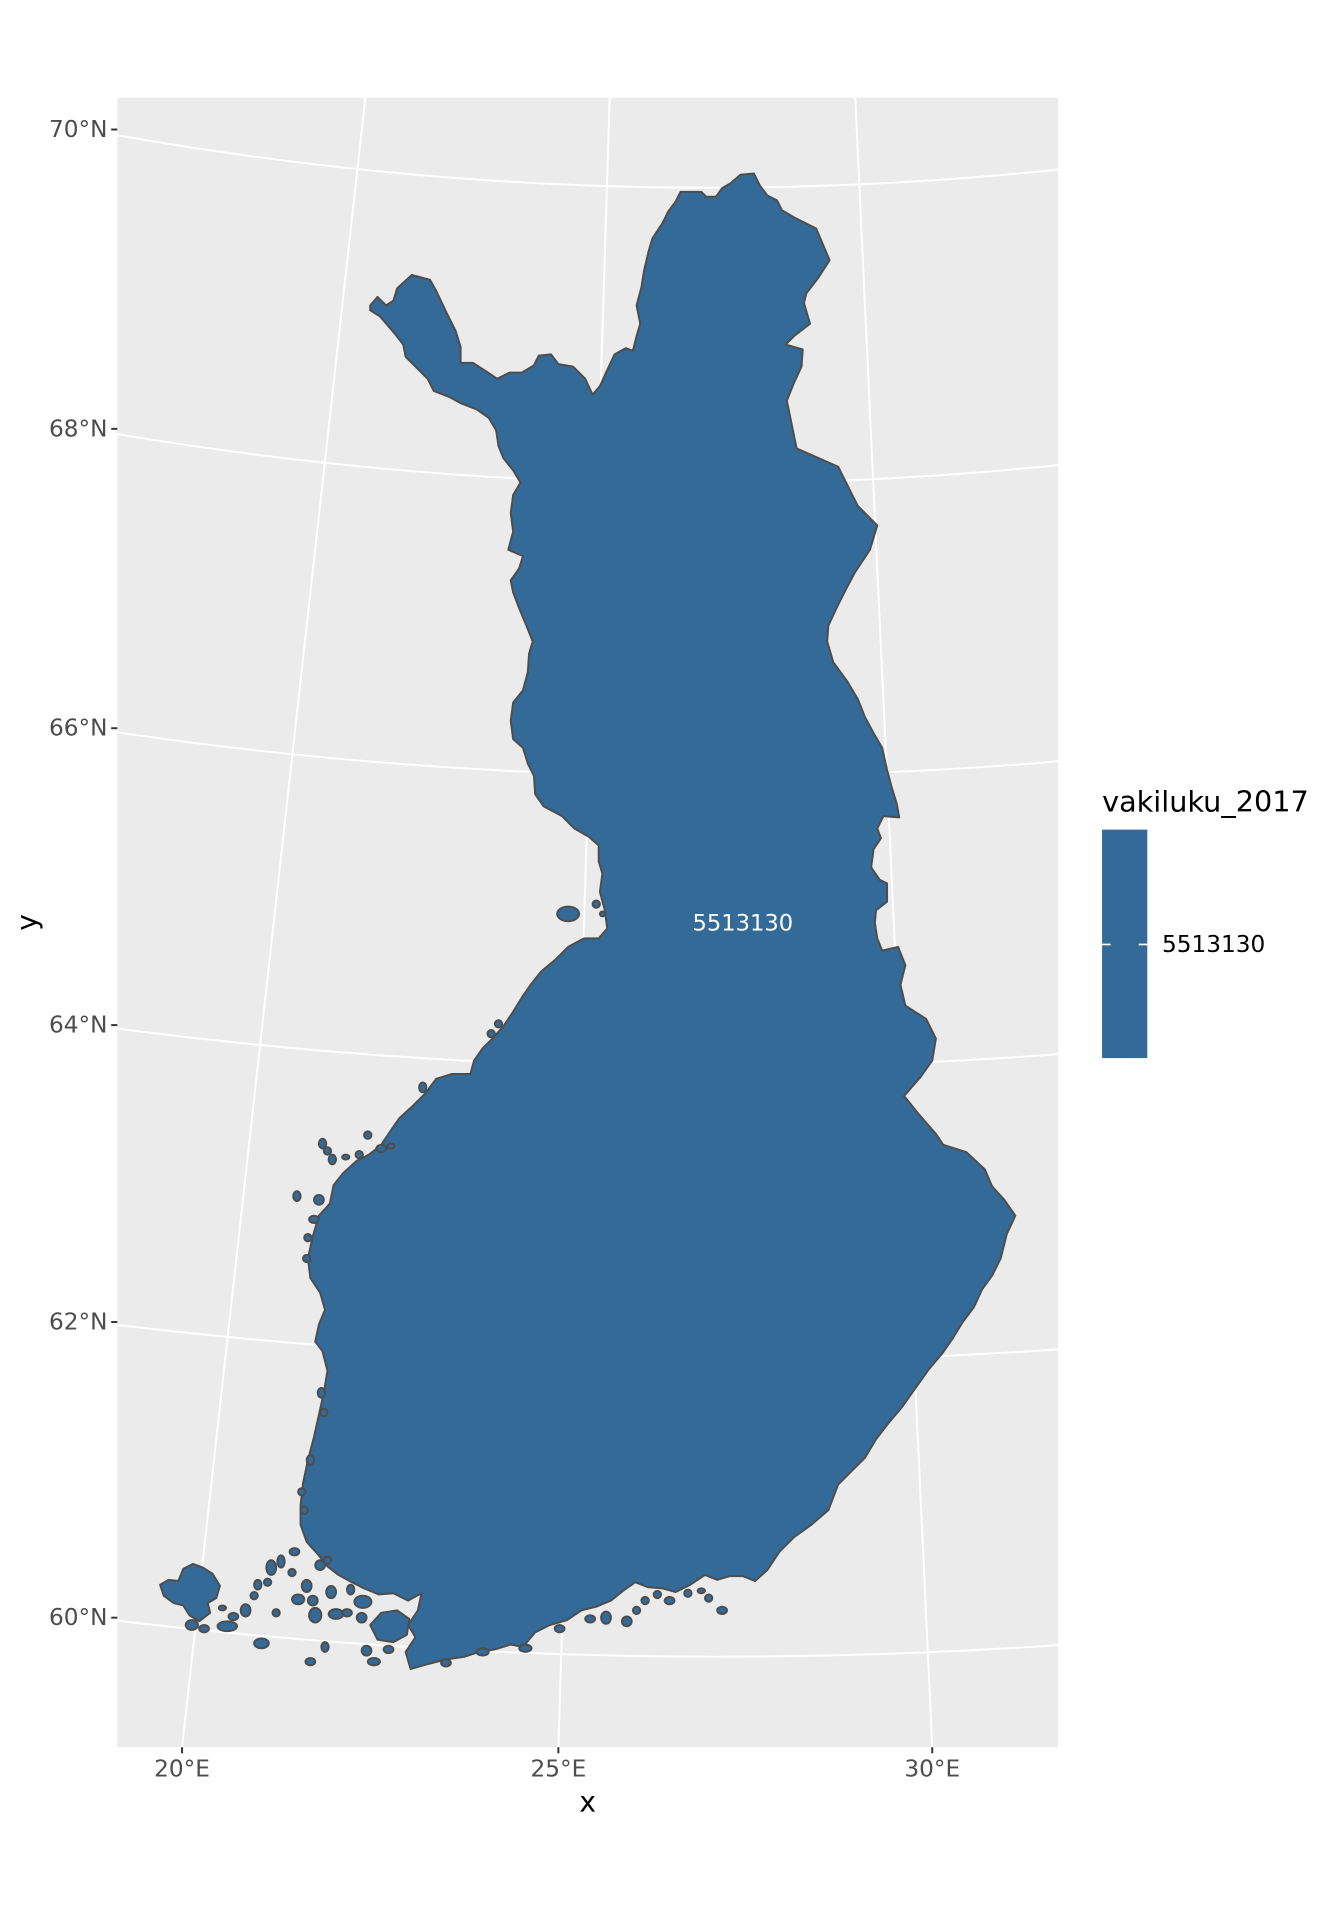 The height and width of the screenshot is (1920, 1344). I want to click on x-tick-label: 25°E, so click(558, 1769).